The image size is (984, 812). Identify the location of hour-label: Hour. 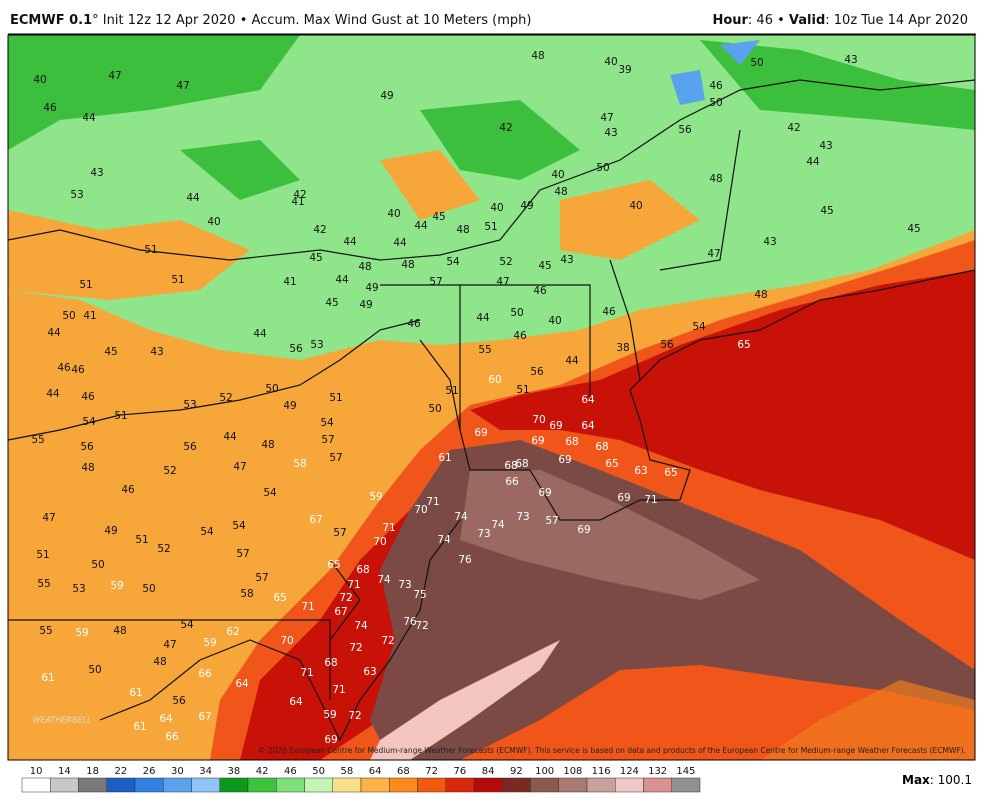
(730, 20).